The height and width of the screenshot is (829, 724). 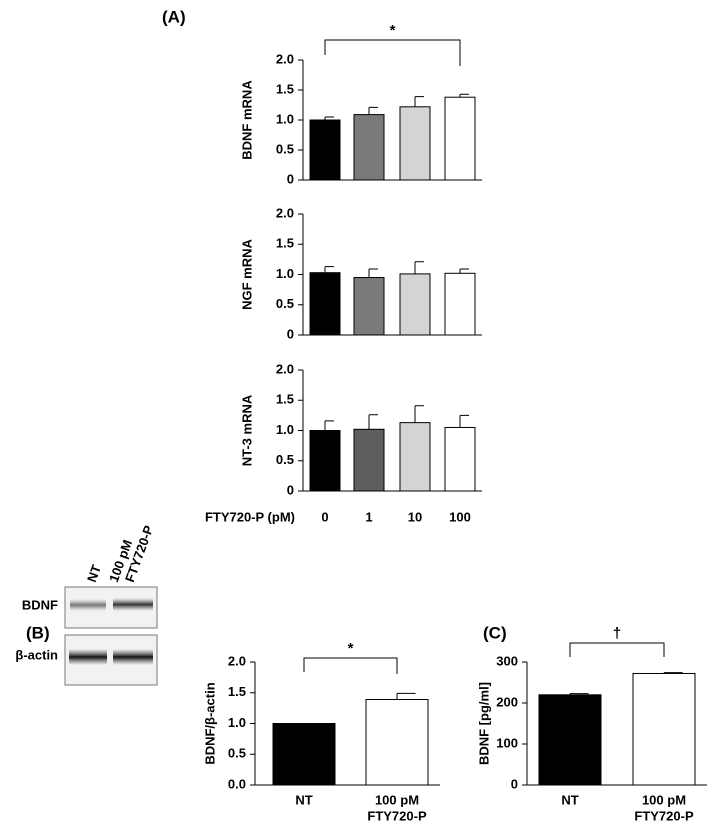 I want to click on x-tick-label: 10, so click(x=415, y=516).